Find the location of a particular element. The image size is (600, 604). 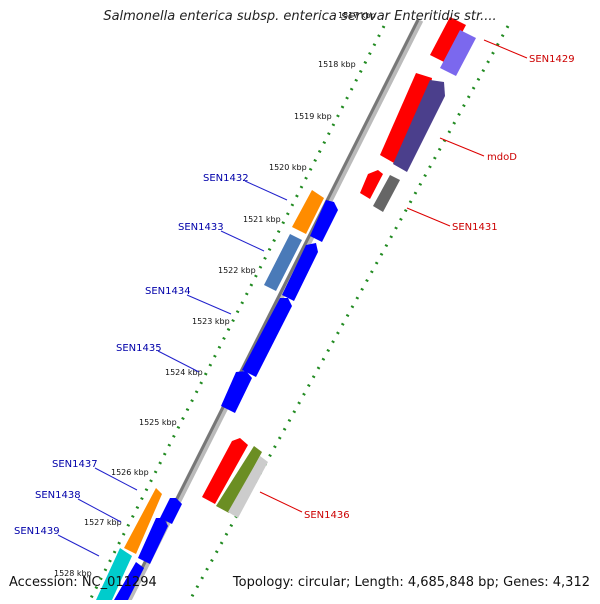

gene-label-sen1436: SEN1436 is located at coordinates (327, 515).